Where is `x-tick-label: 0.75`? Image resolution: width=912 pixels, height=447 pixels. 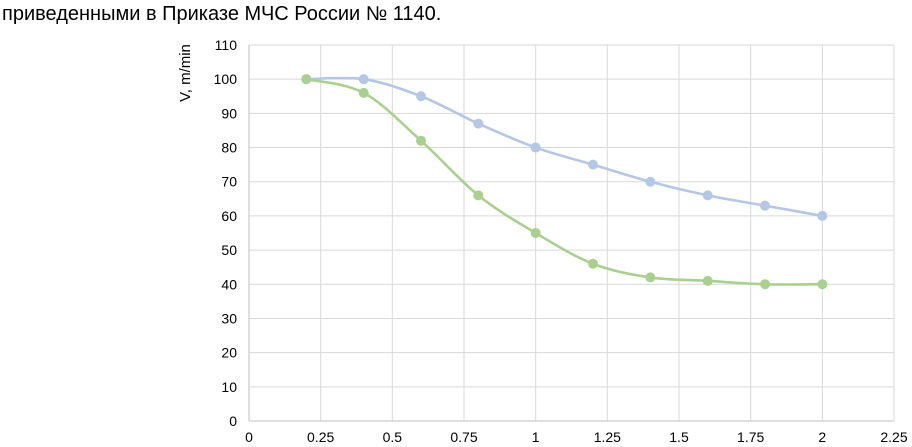
x-tick-label: 0.75 is located at coordinates (463, 437).